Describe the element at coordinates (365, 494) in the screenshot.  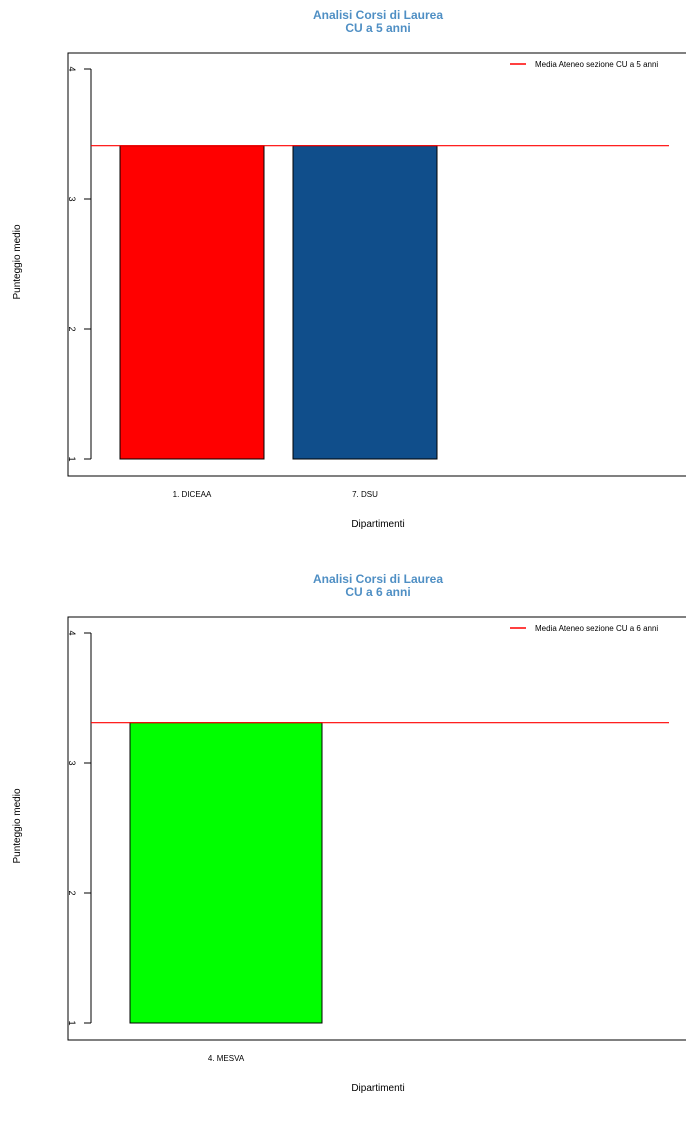
I see `category-label: 7. DSU` at that location.